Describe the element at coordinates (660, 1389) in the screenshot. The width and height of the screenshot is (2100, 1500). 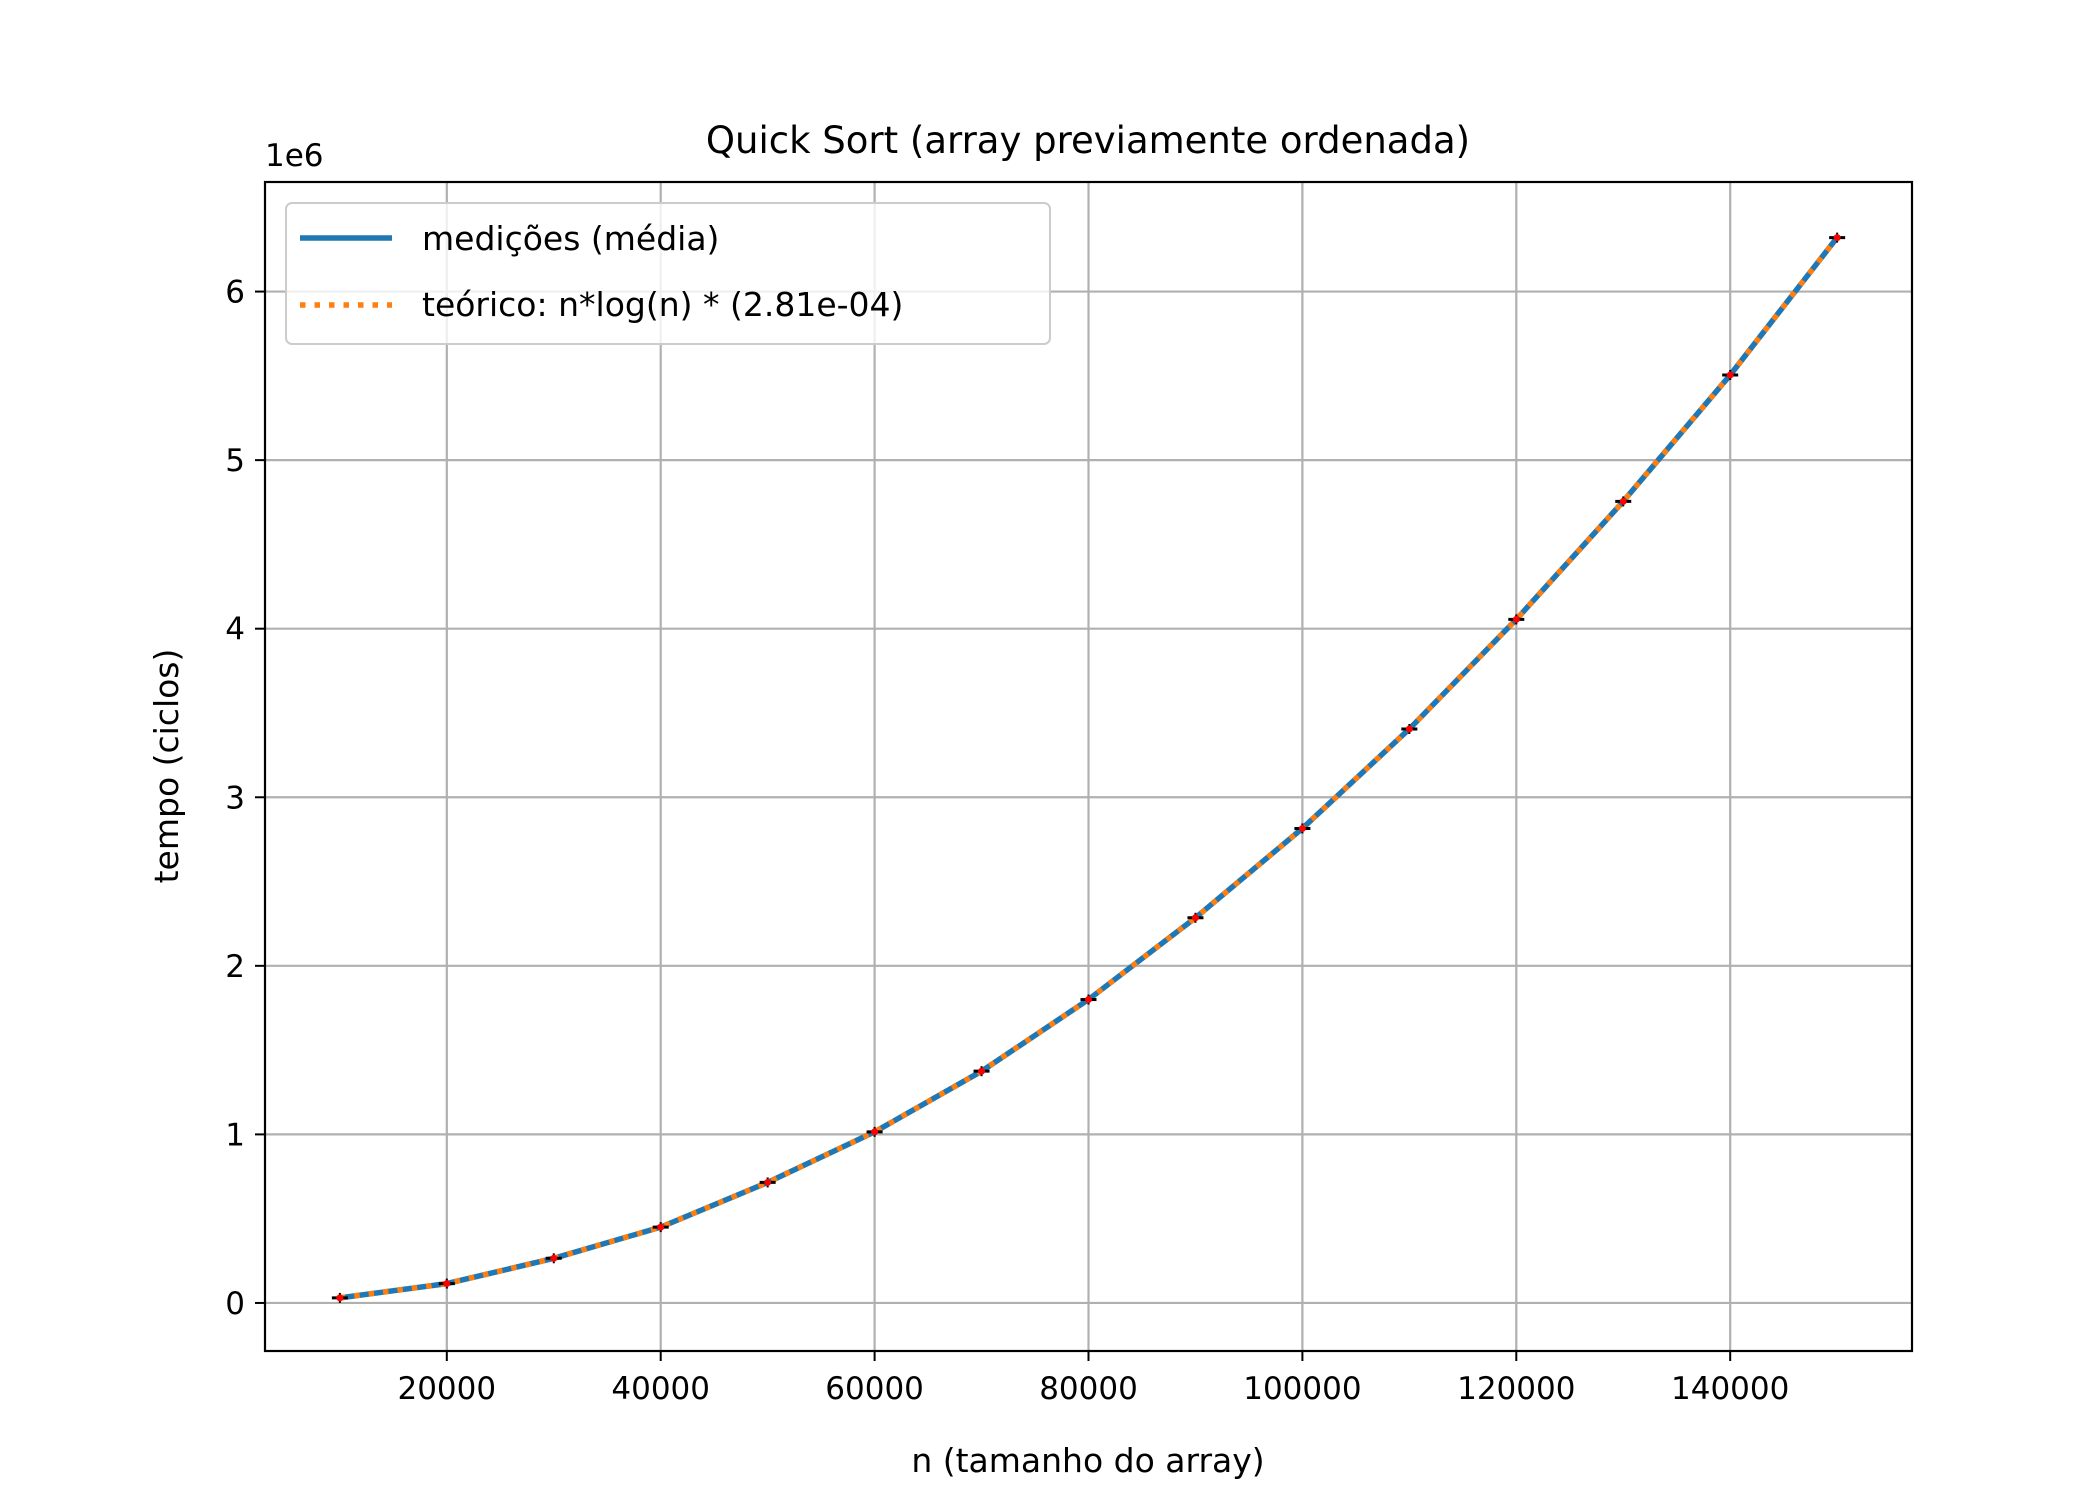
I see `x-tick-label: 40000` at that location.